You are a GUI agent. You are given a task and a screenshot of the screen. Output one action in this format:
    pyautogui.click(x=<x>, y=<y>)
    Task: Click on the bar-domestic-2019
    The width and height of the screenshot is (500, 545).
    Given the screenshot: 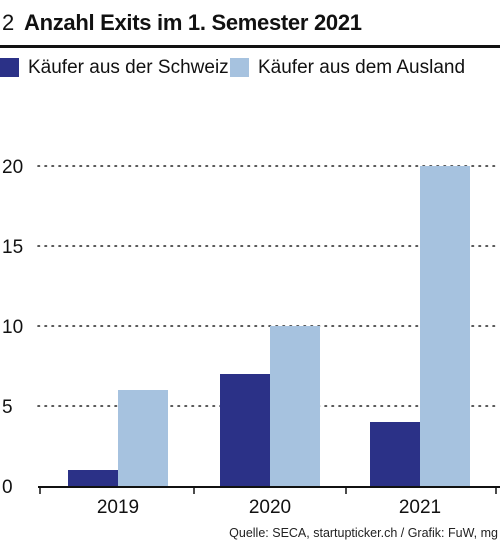 What is the action you would take?
    pyautogui.click(x=93, y=478)
    